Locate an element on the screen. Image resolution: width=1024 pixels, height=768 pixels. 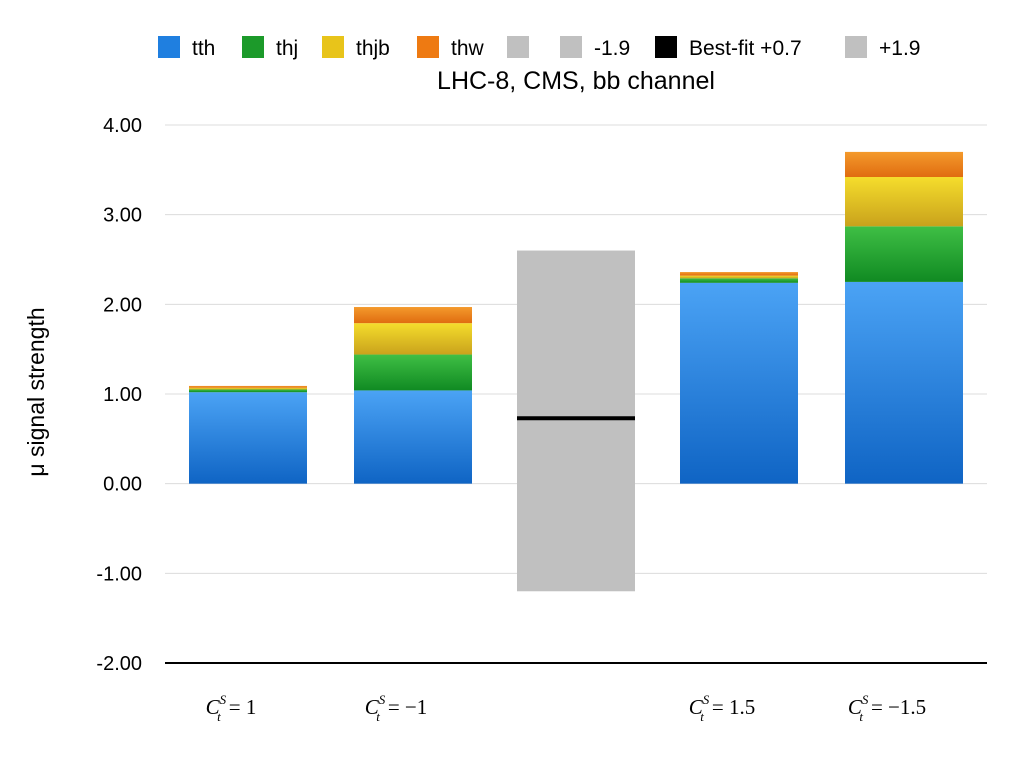
x-category-labels: CS t = 1 CS t = −1 CS t = 1.5 CS t = −1.5 is located at coordinates (566, 708).